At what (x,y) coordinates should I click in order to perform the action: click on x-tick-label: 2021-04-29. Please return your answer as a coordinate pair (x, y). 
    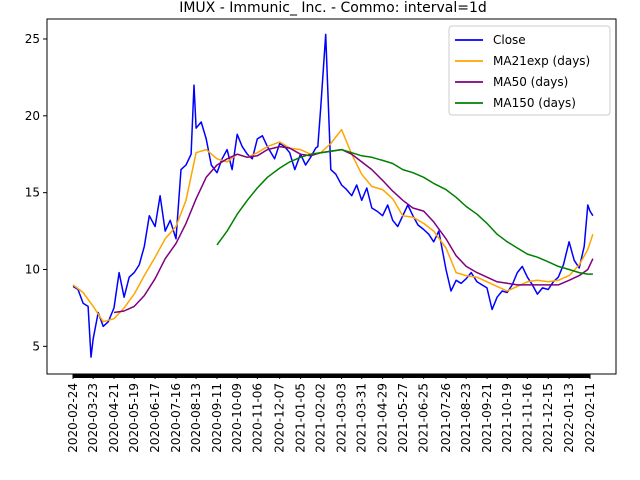
    Looking at the image, I should click on (383, 418).